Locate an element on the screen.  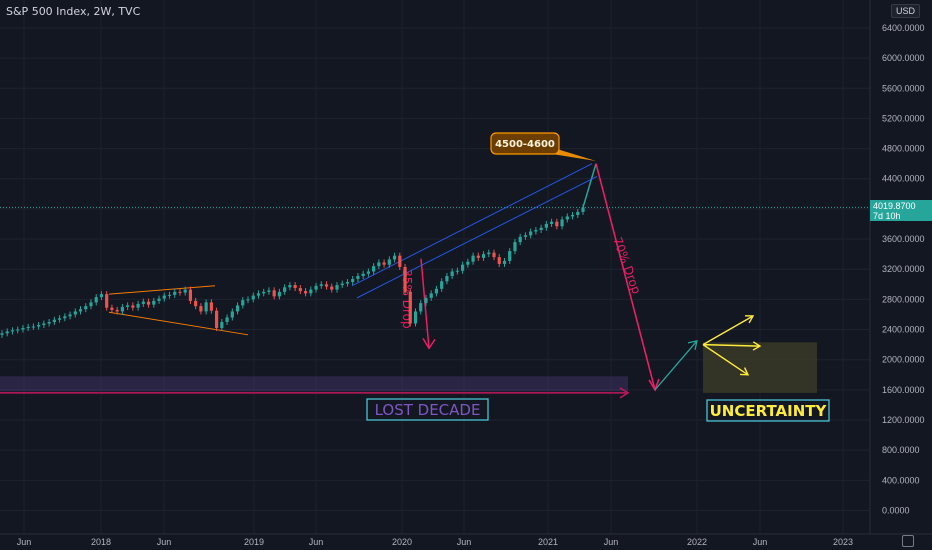
price-tick-label: 1600.0000 is located at coordinates (903, 390).